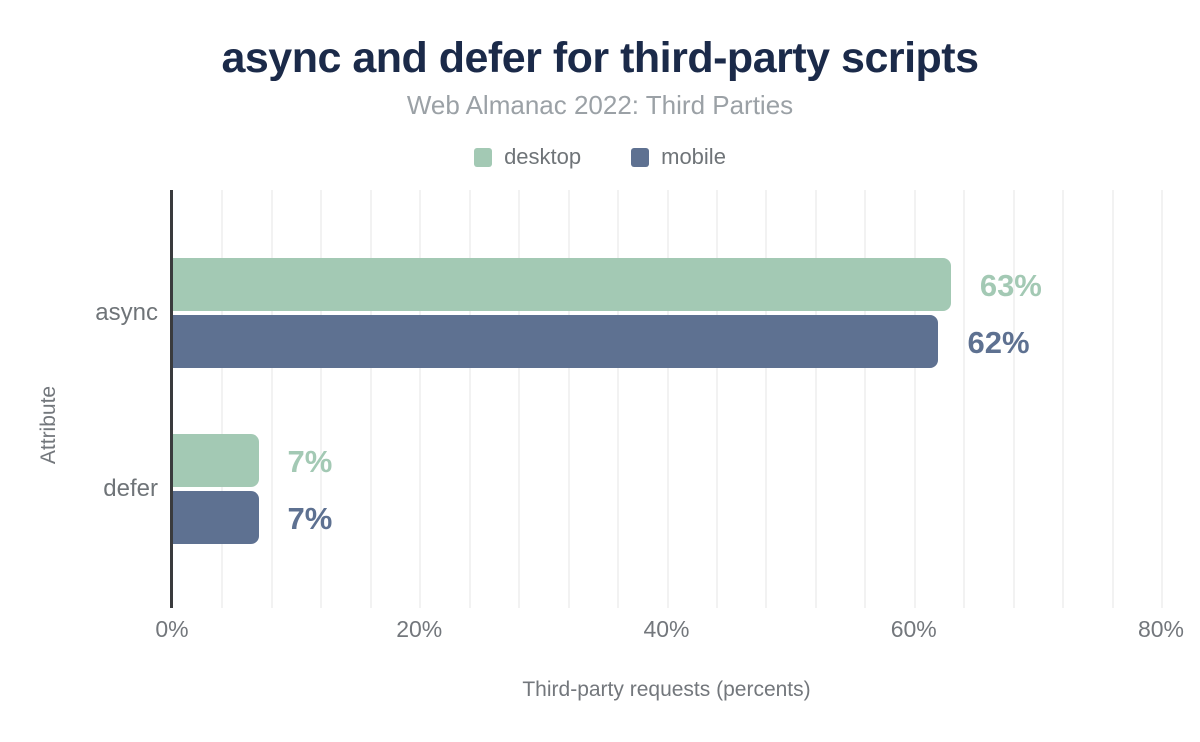  What do you see at coordinates (48, 425) in the screenshot?
I see `y-axis-title: Attribute` at bounding box center [48, 425].